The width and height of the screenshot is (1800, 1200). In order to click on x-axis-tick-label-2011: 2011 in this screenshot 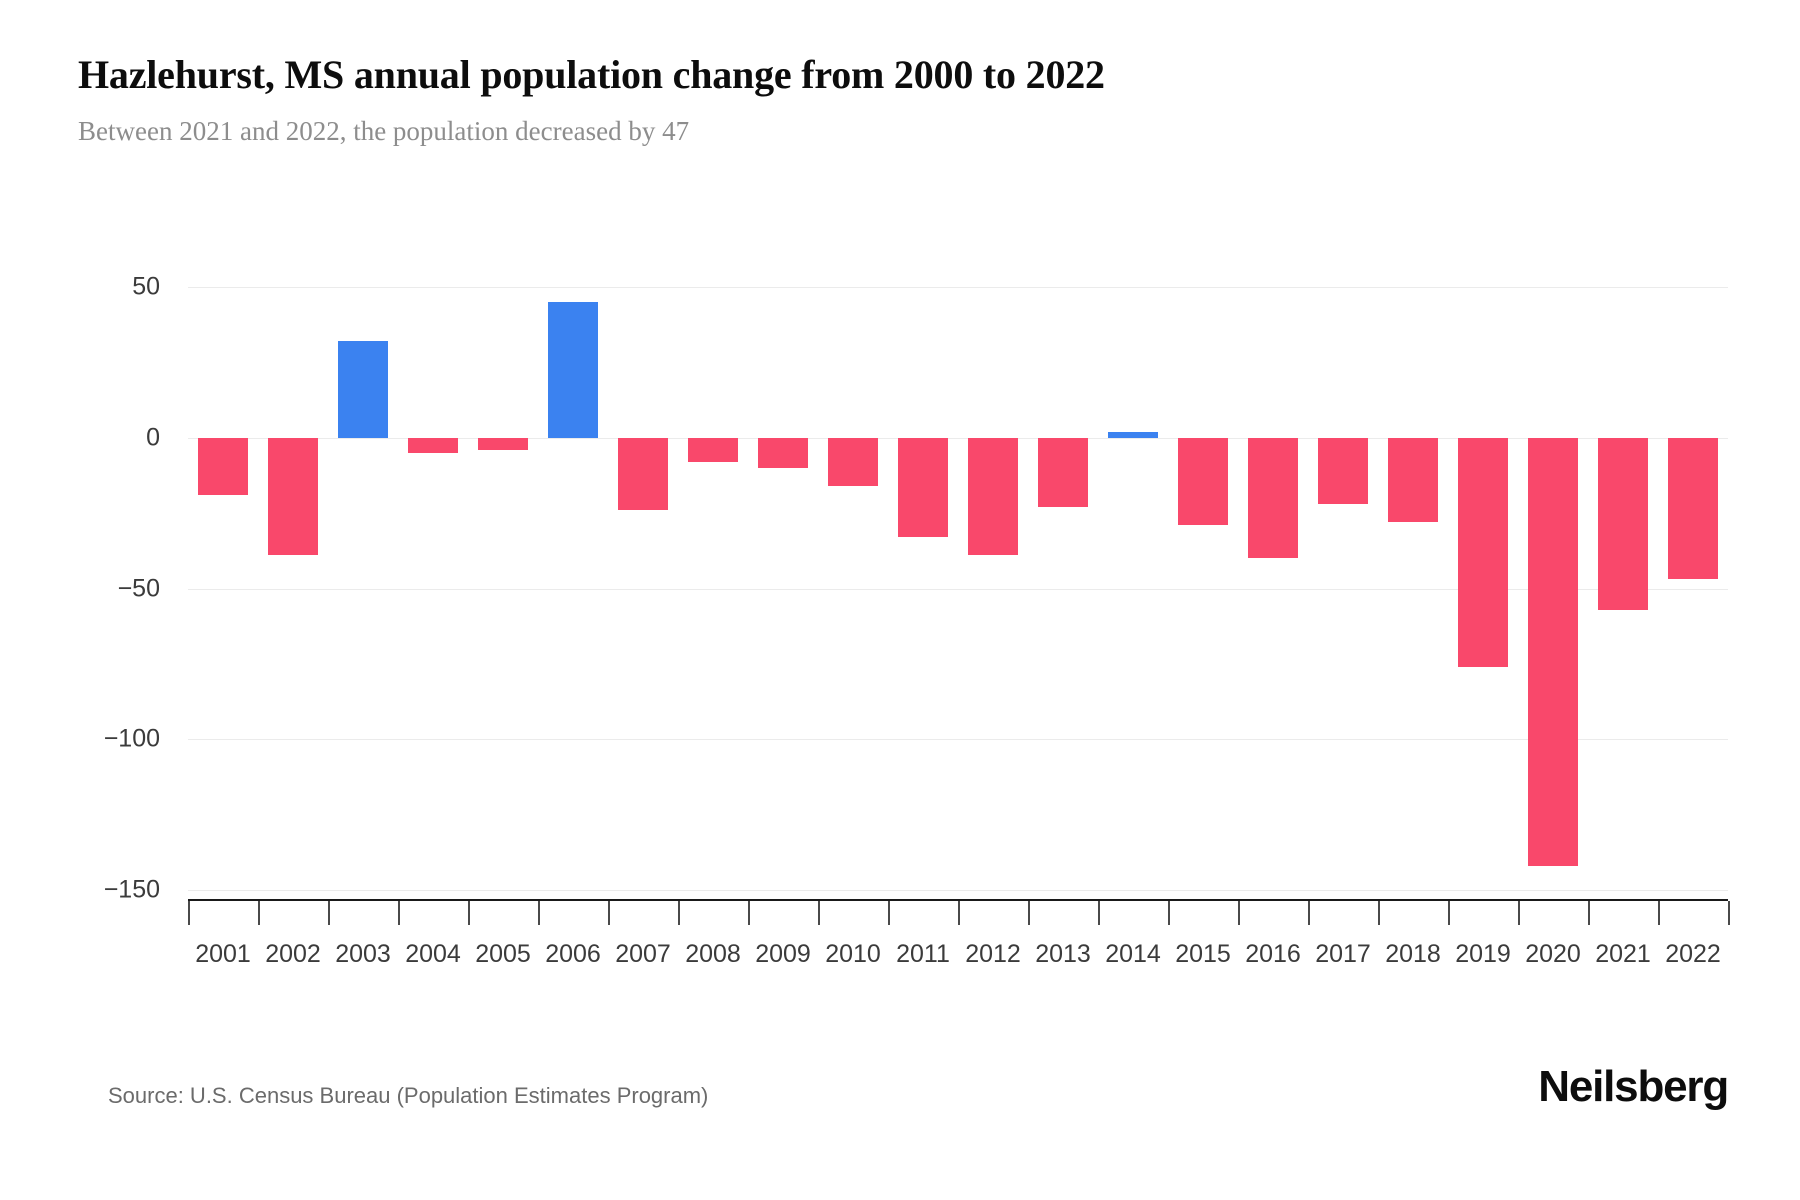, I will do `click(923, 954)`.